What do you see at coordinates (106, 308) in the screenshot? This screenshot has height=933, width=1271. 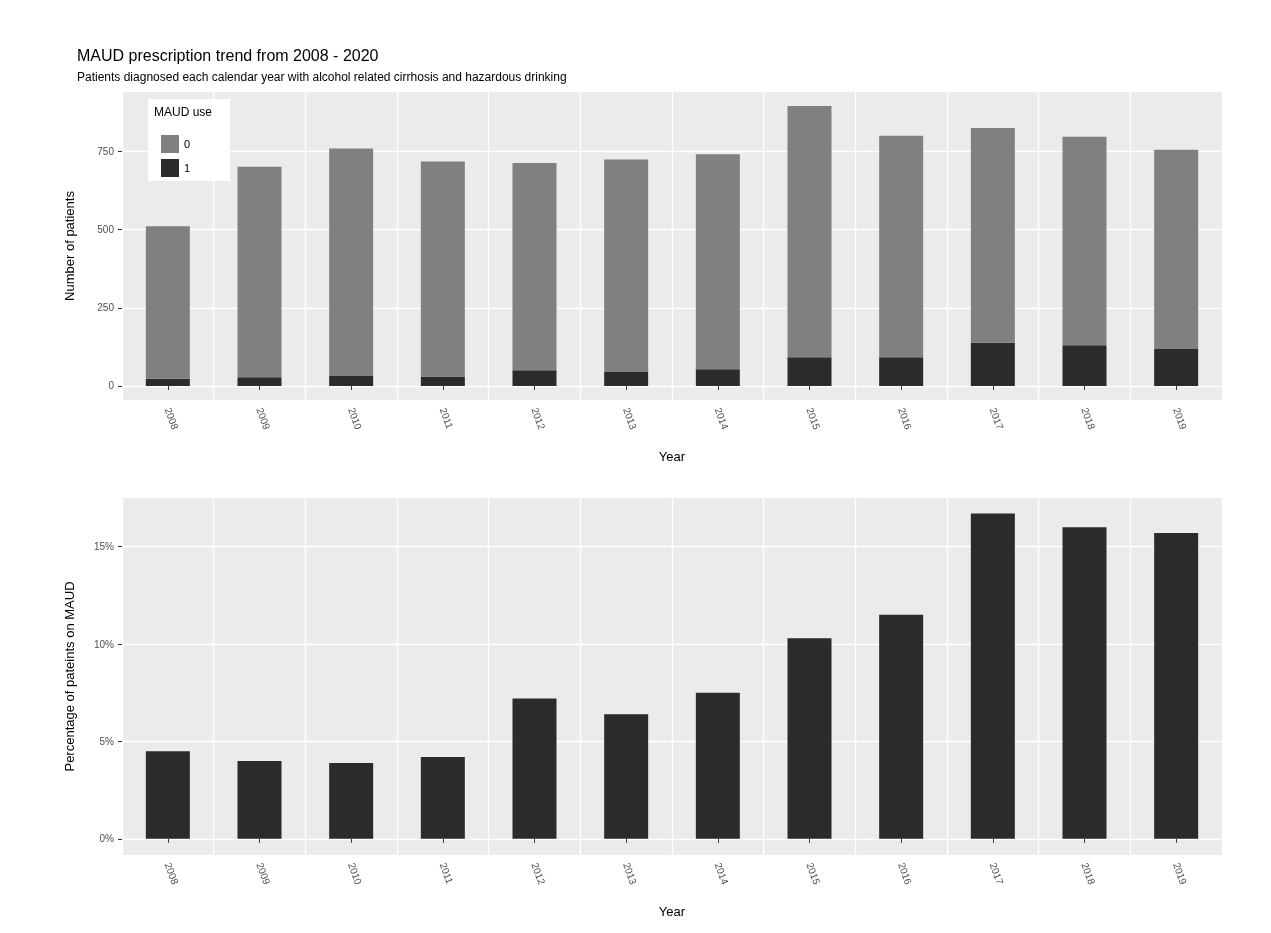 I see `y-tick-label: 250` at bounding box center [106, 308].